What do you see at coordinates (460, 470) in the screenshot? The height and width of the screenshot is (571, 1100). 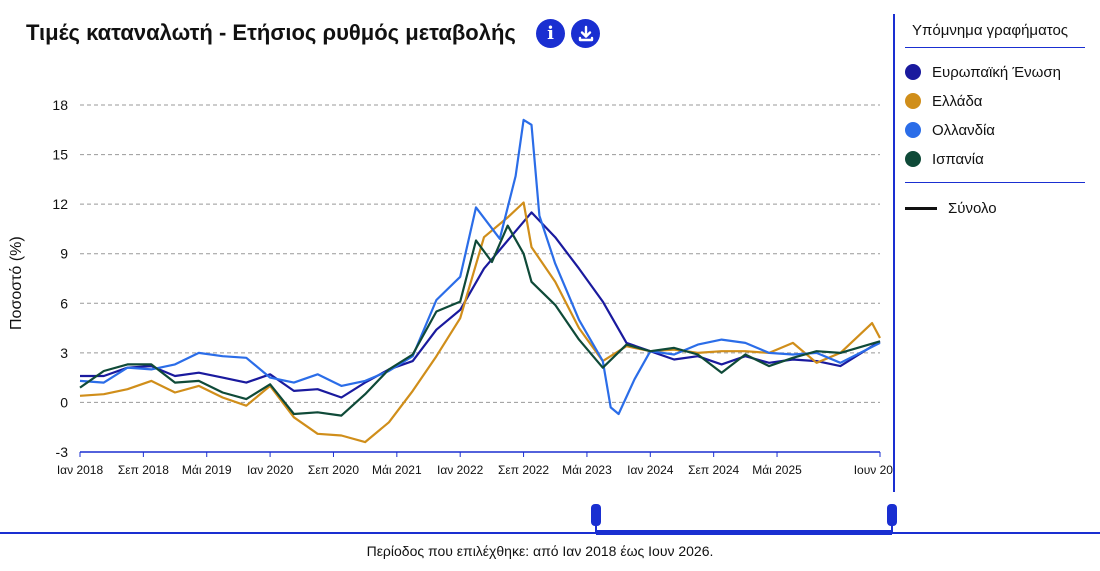 I see `x-tick-label: Ιαν 2022` at bounding box center [460, 470].